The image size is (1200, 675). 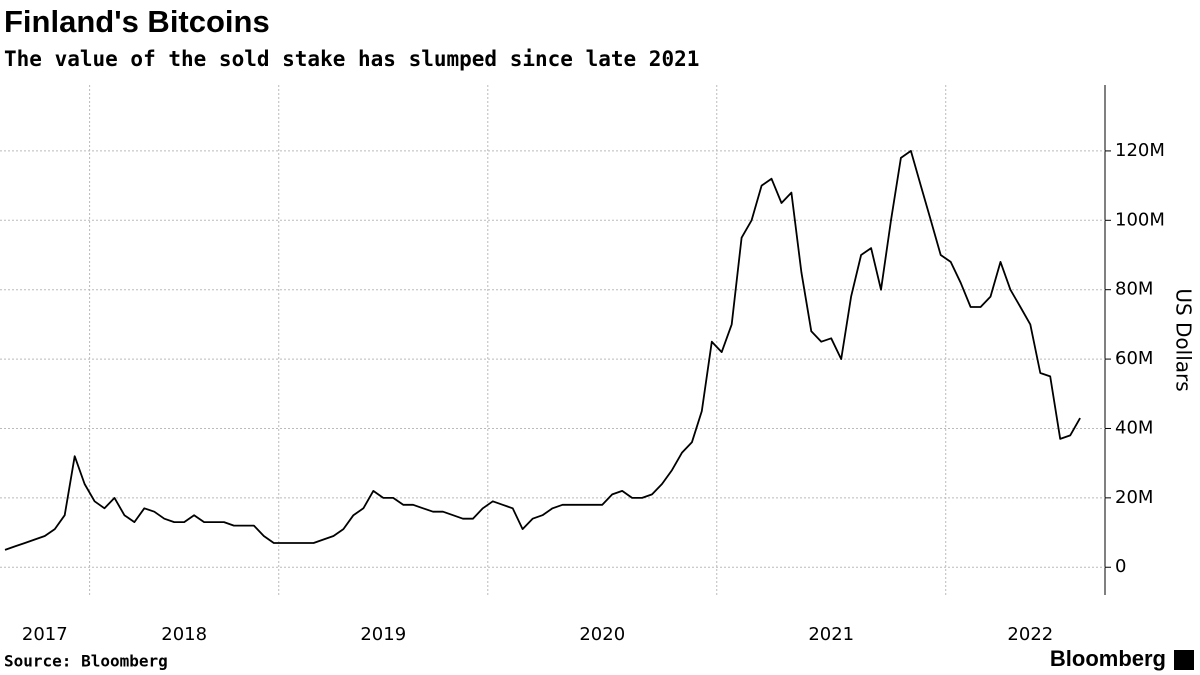 I want to click on x-tick-label: 2018, so click(x=184, y=634).